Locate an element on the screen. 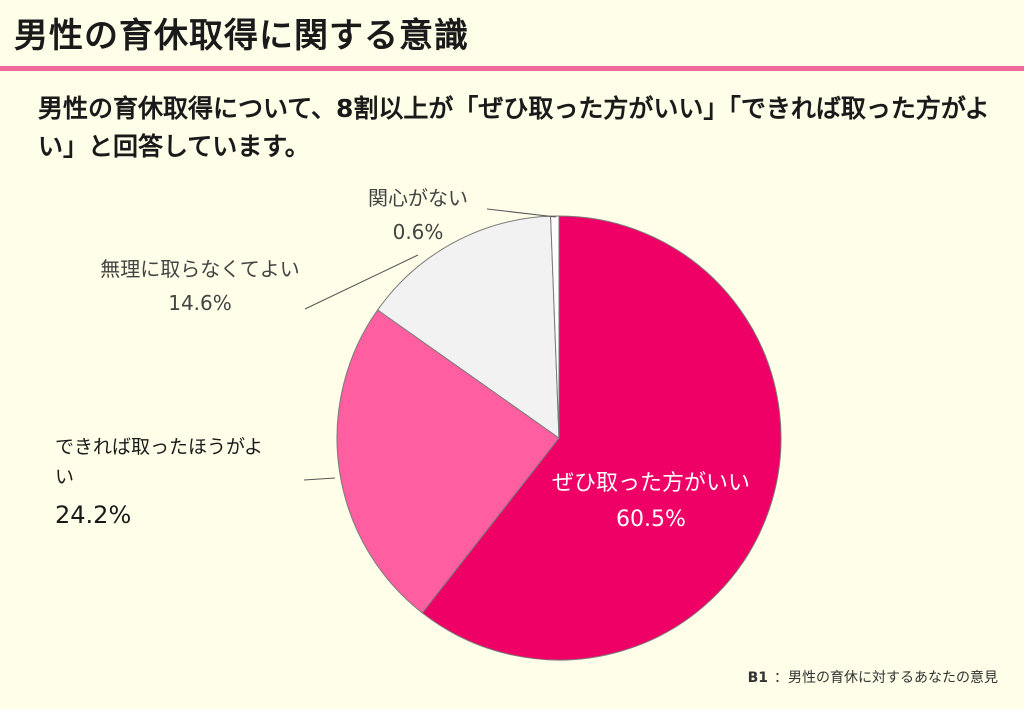  source-note: B1 ：男性の育休に対するあなたの意見 is located at coordinates (873, 677).